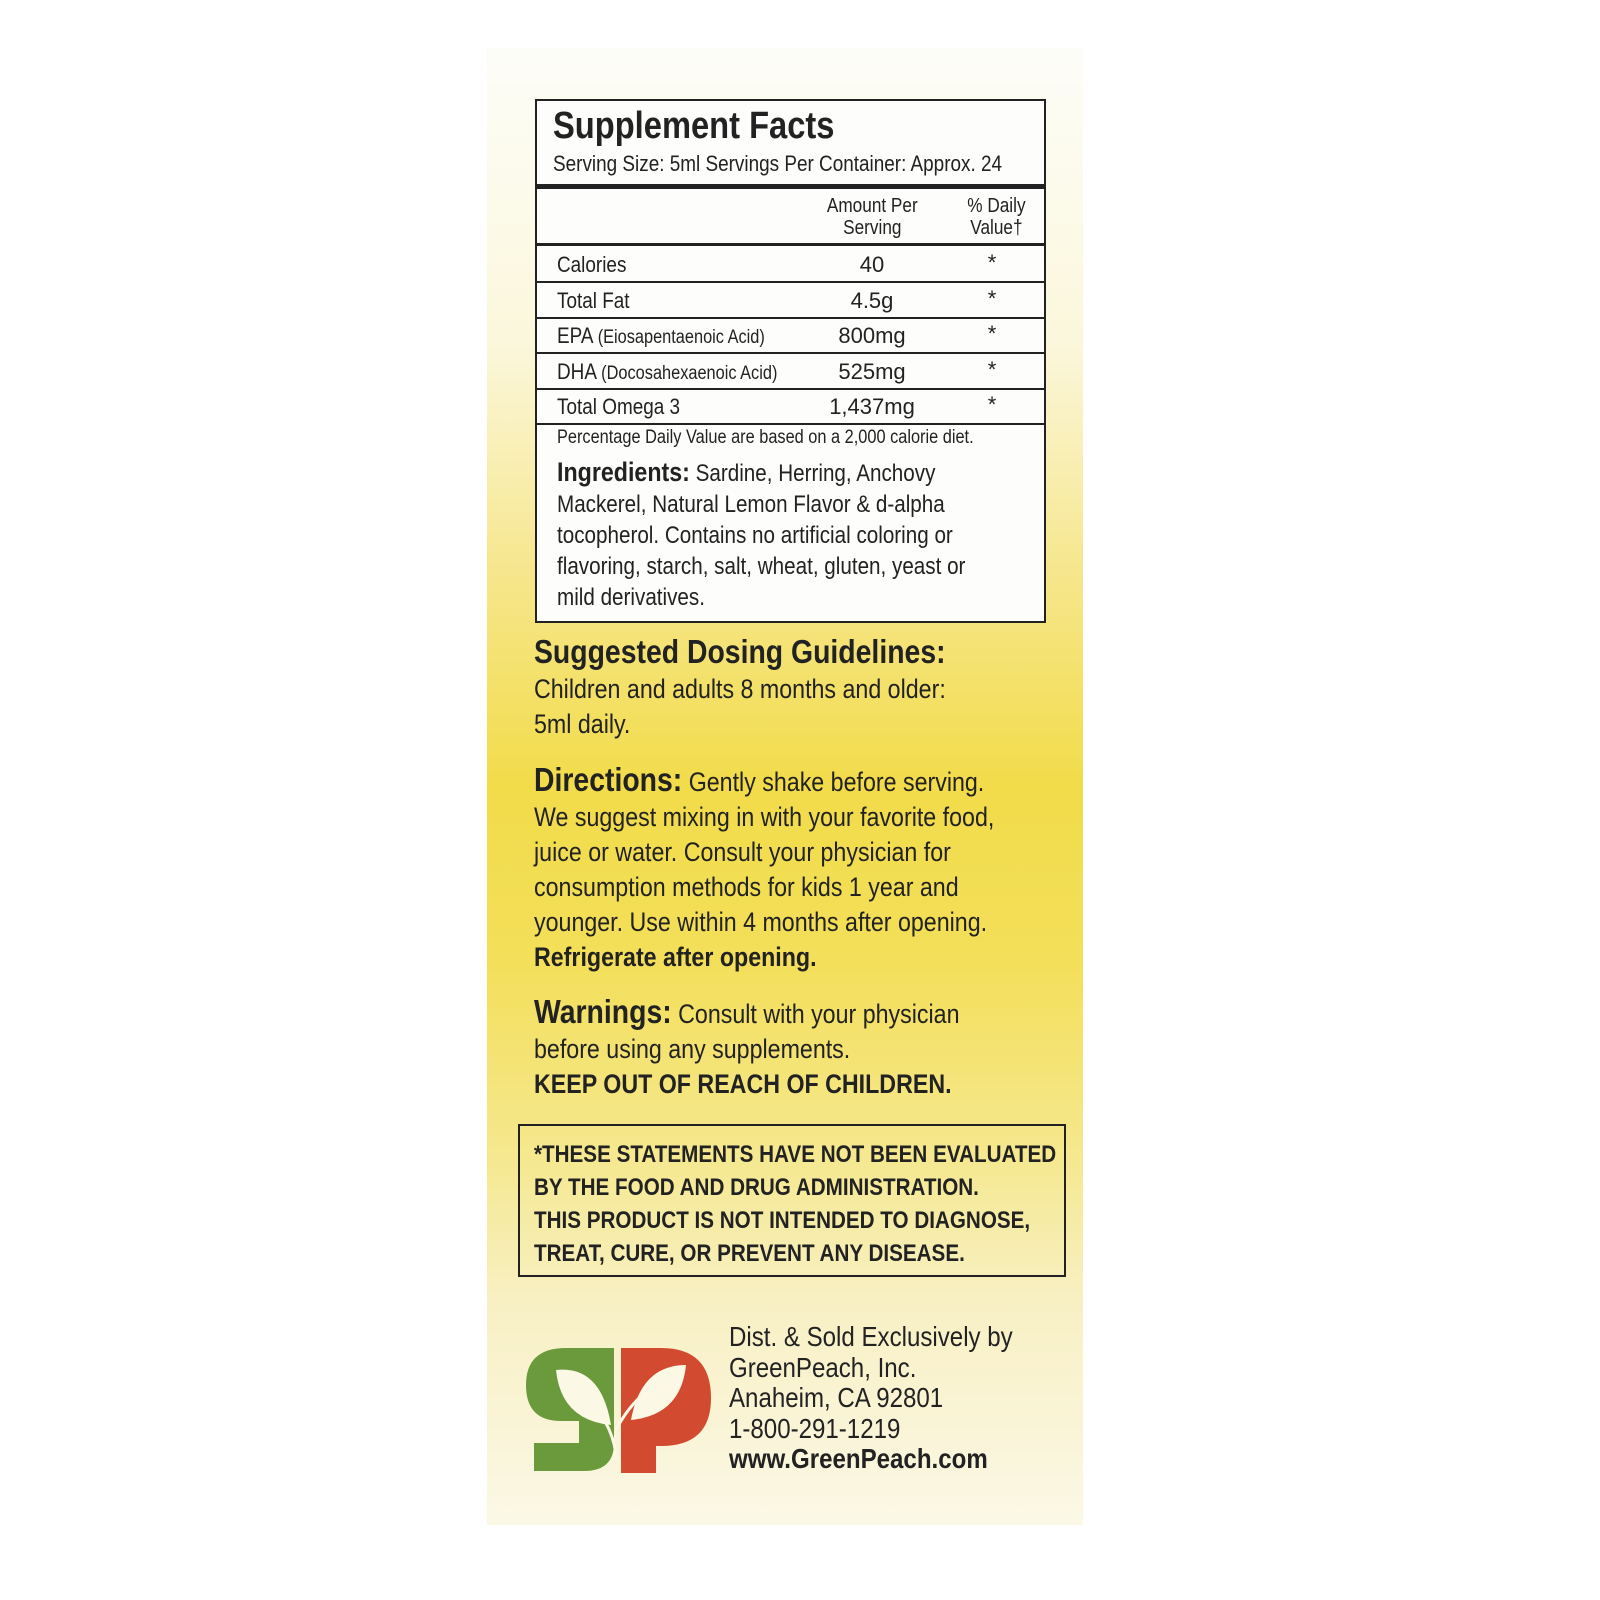 This screenshot has height=1600, width=1600. What do you see at coordinates (575, 335) in the screenshot?
I see `nutrient-label: EPA` at bounding box center [575, 335].